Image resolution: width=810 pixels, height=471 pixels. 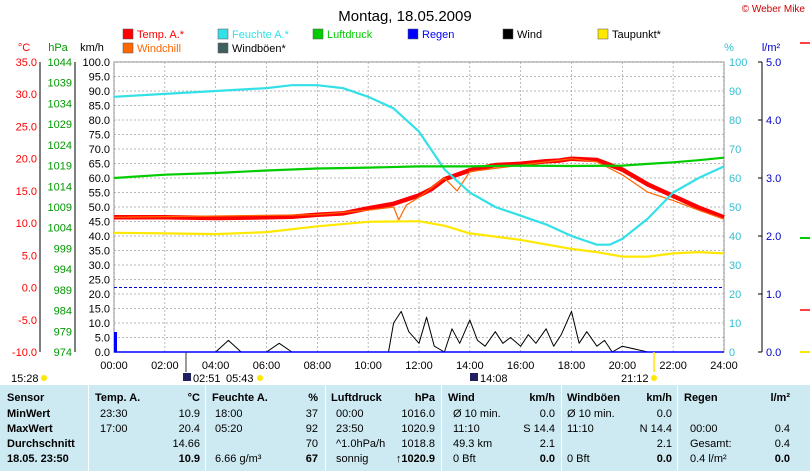 What do you see at coordinates (58, 48) in the screenshot?
I see `pressure-unit-label: hPa` at bounding box center [58, 48].